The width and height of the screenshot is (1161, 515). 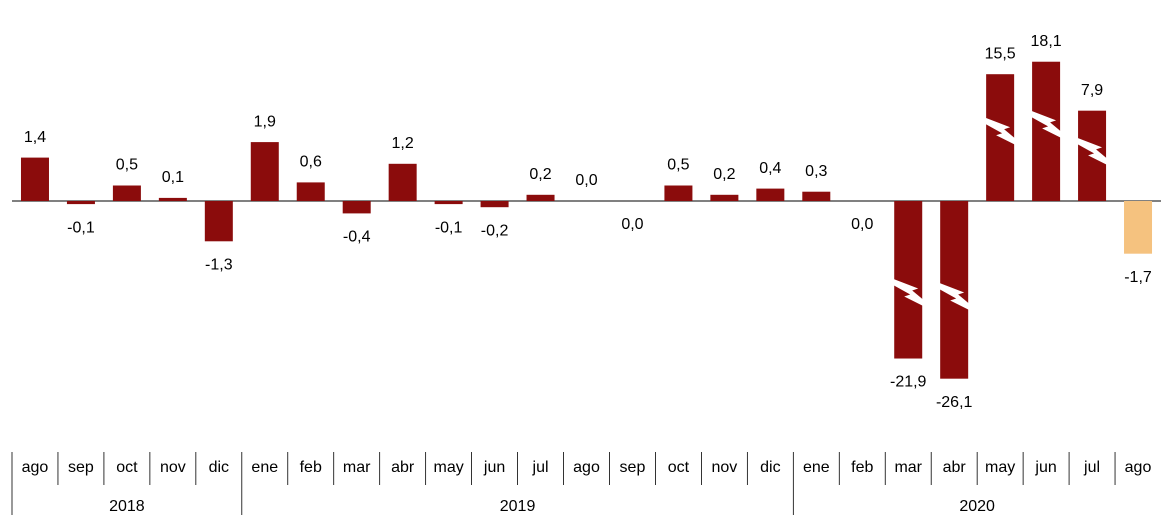 I want to click on value-label: -1,7, so click(x=1138, y=277).